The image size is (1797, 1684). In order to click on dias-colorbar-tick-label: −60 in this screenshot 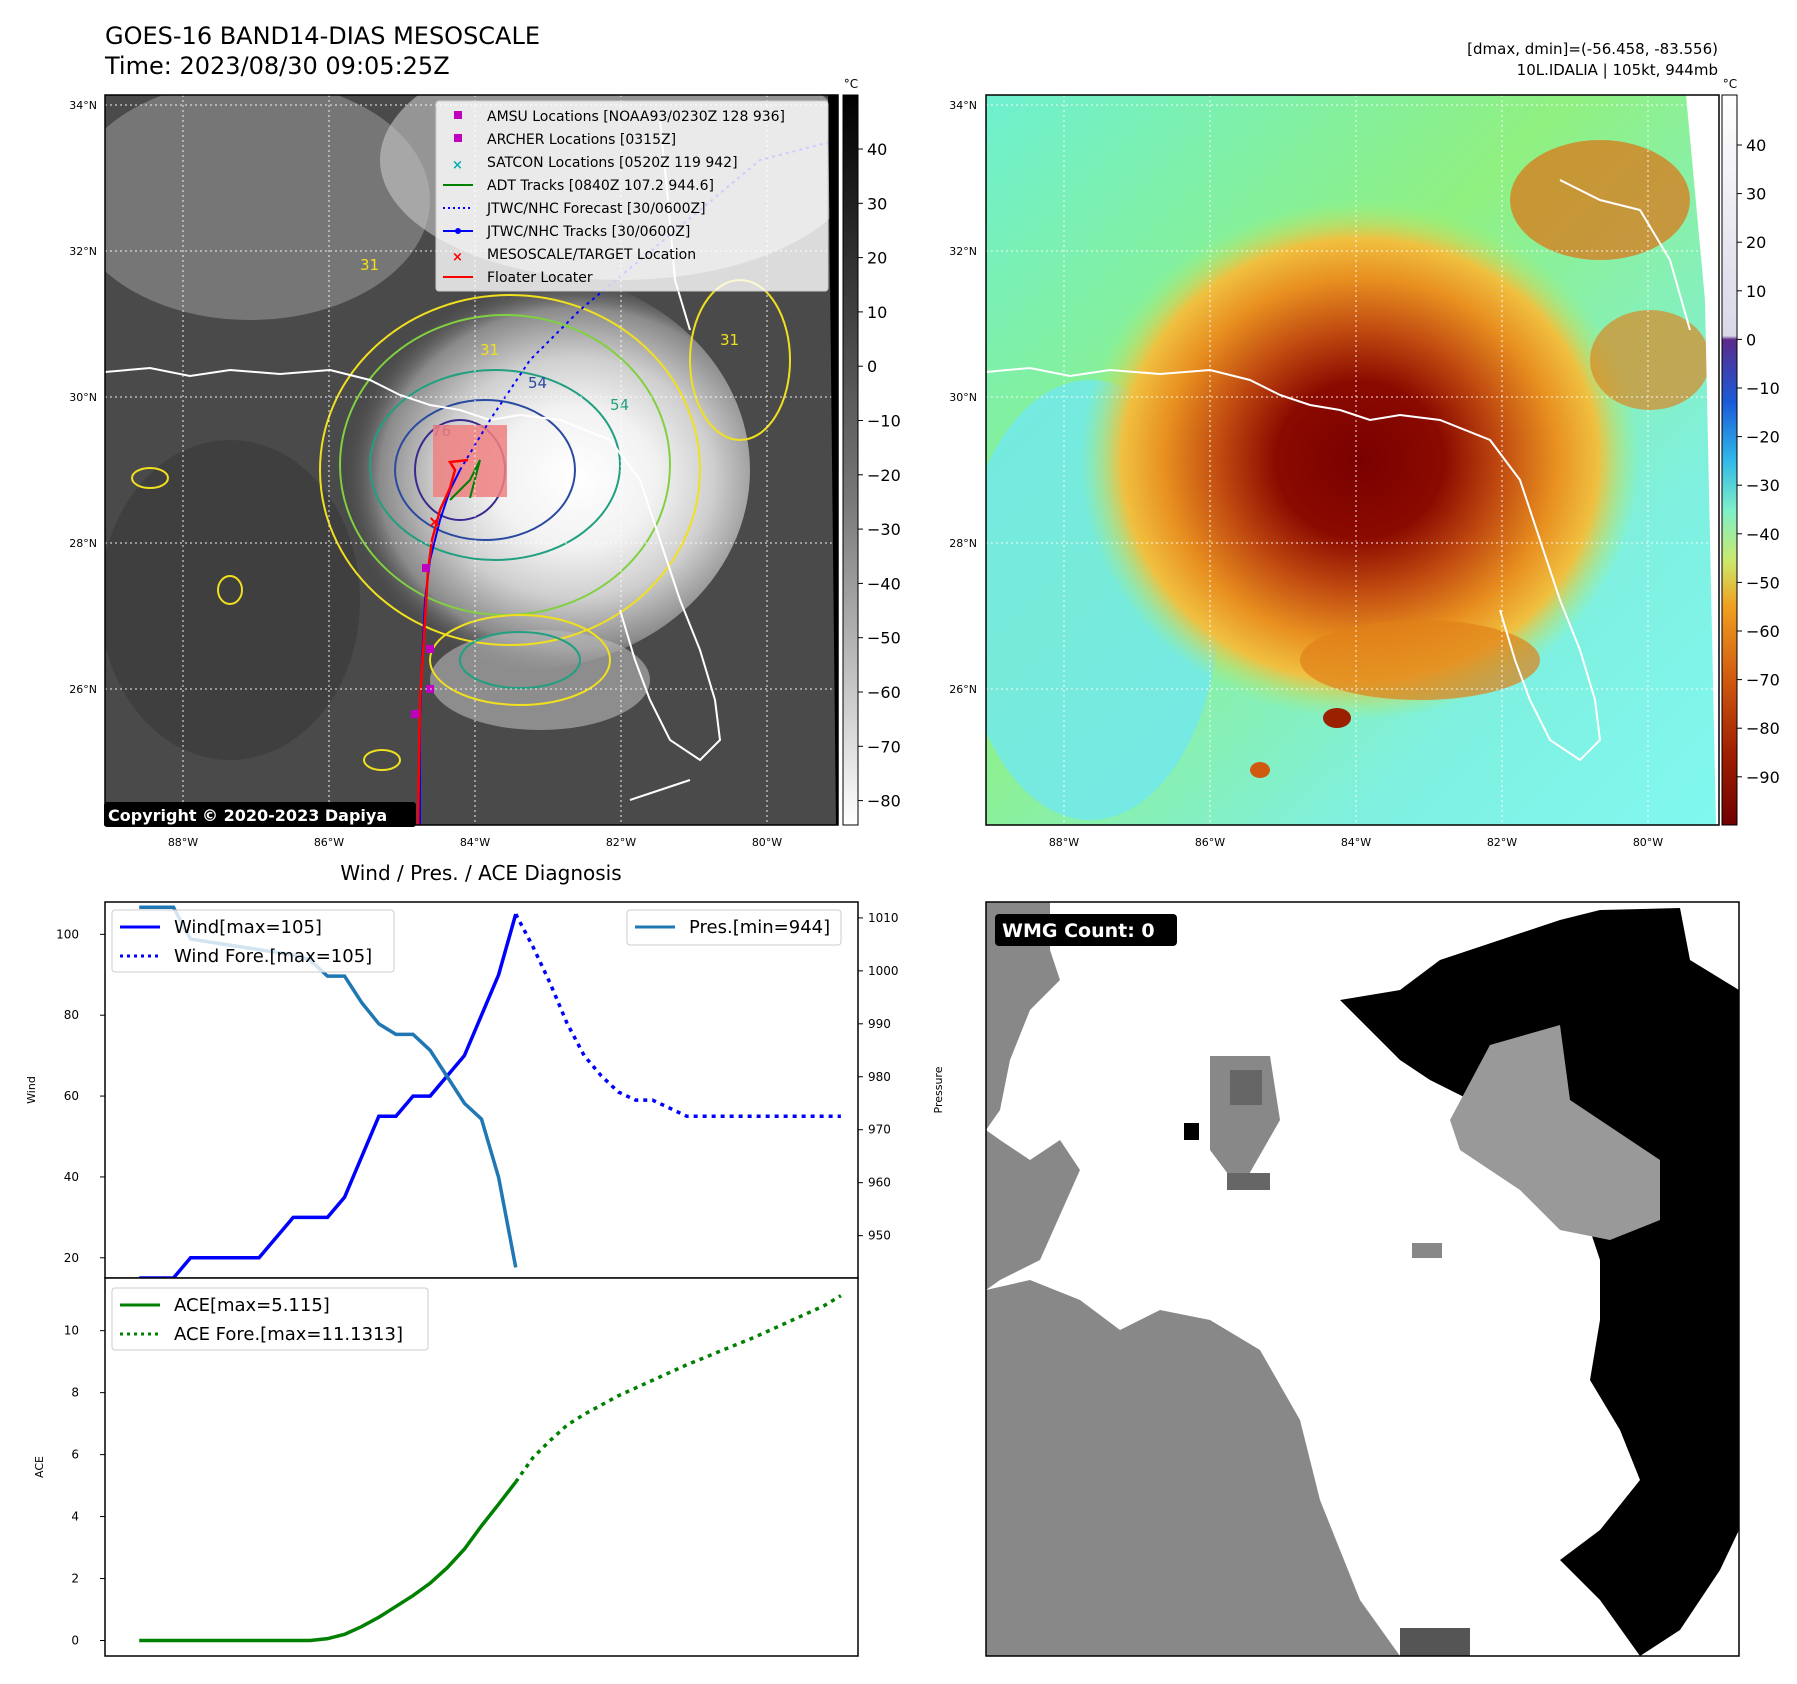, I will do `click(1763, 631)`.